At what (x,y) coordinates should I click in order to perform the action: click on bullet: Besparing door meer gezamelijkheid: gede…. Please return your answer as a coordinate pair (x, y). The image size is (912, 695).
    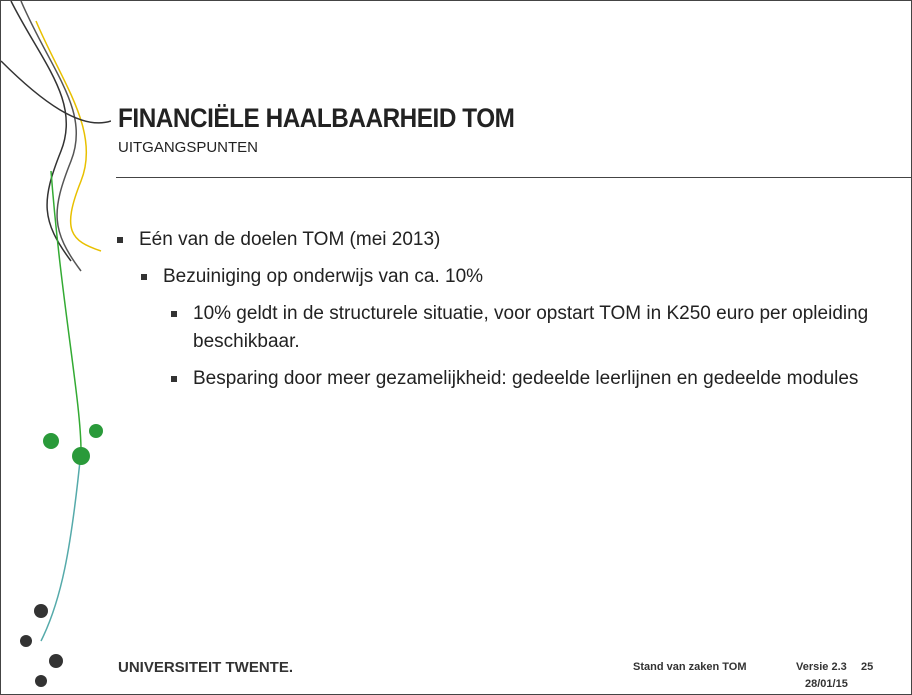
    Looking at the image, I should click on (498, 379).